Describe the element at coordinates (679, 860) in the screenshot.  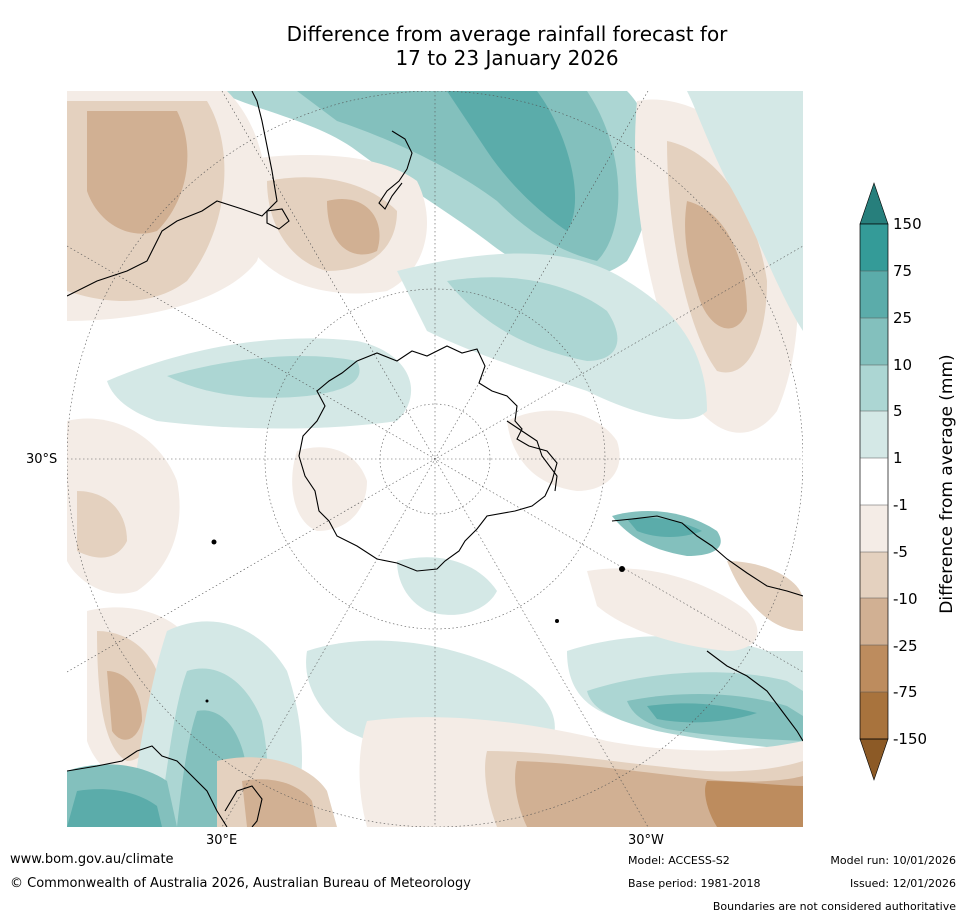
I see `footer-model: Model: ACCESS-S2` at that location.